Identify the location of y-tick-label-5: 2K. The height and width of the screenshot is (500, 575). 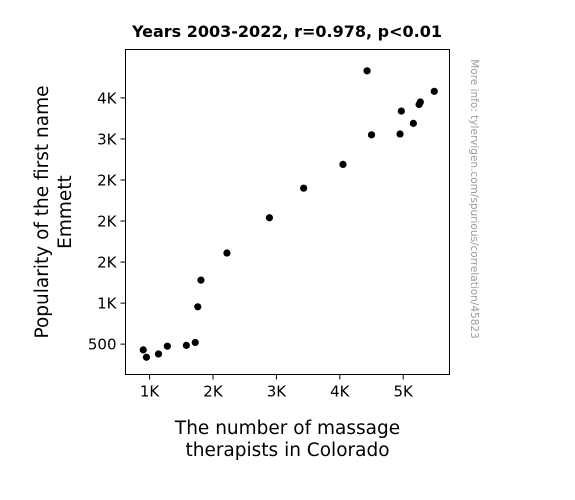
(107, 180).